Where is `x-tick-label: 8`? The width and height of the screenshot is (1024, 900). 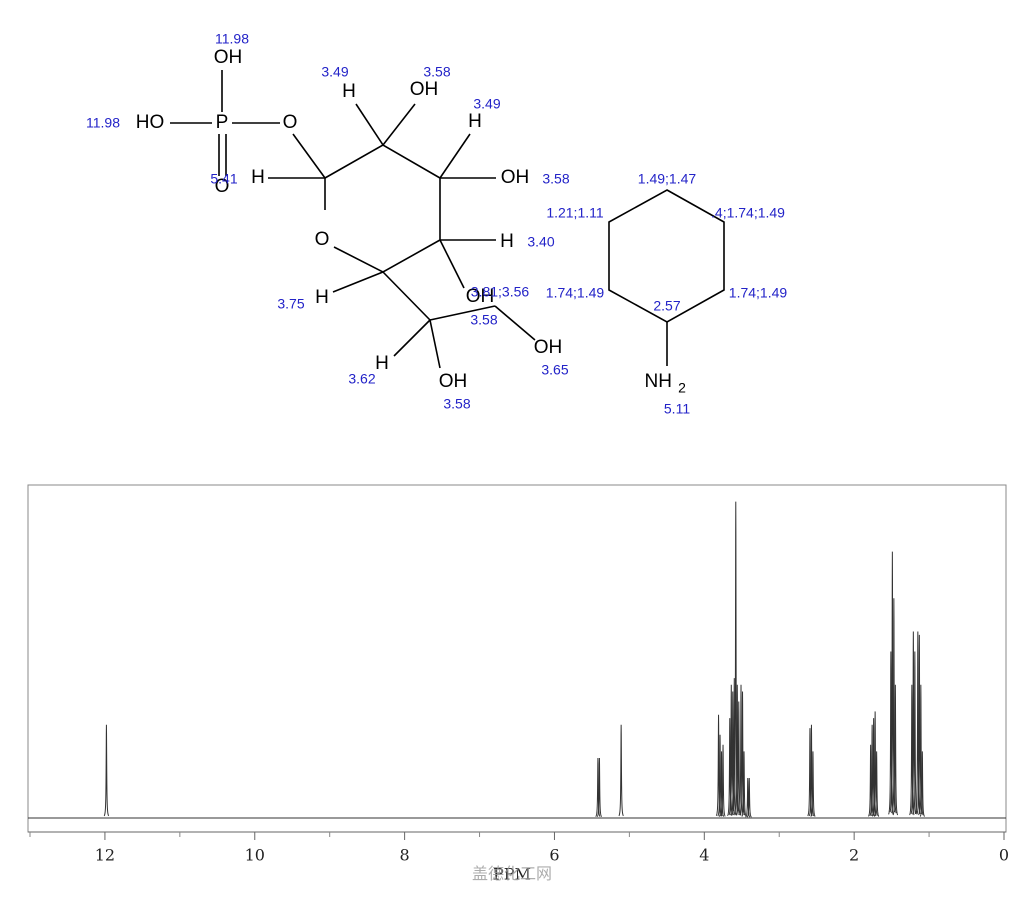
x-tick-label: 8 is located at coordinates (405, 855).